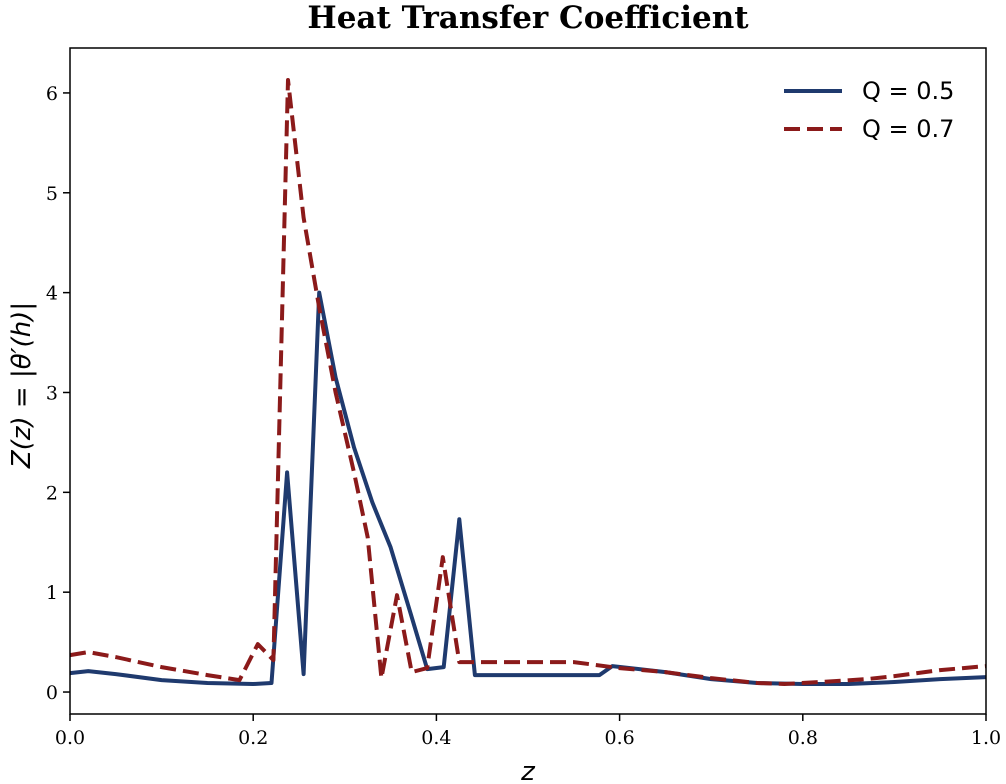 This screenshot has width=1006, height=784. I want to click on y-tick-label: 4, so click(52, 294).